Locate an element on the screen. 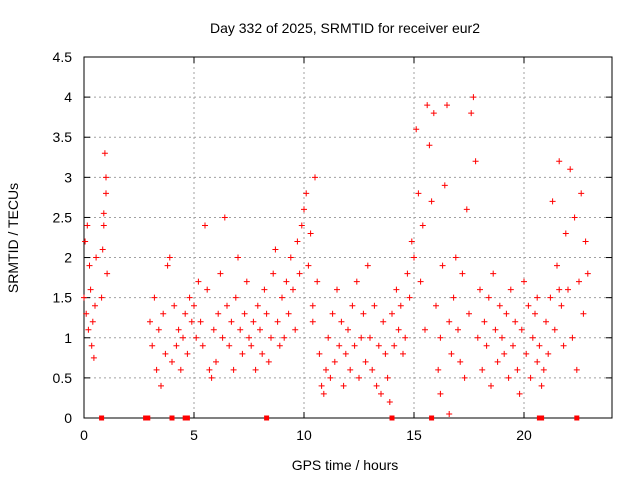  y-tick-label: 0 is located at coordinates (68, 418).